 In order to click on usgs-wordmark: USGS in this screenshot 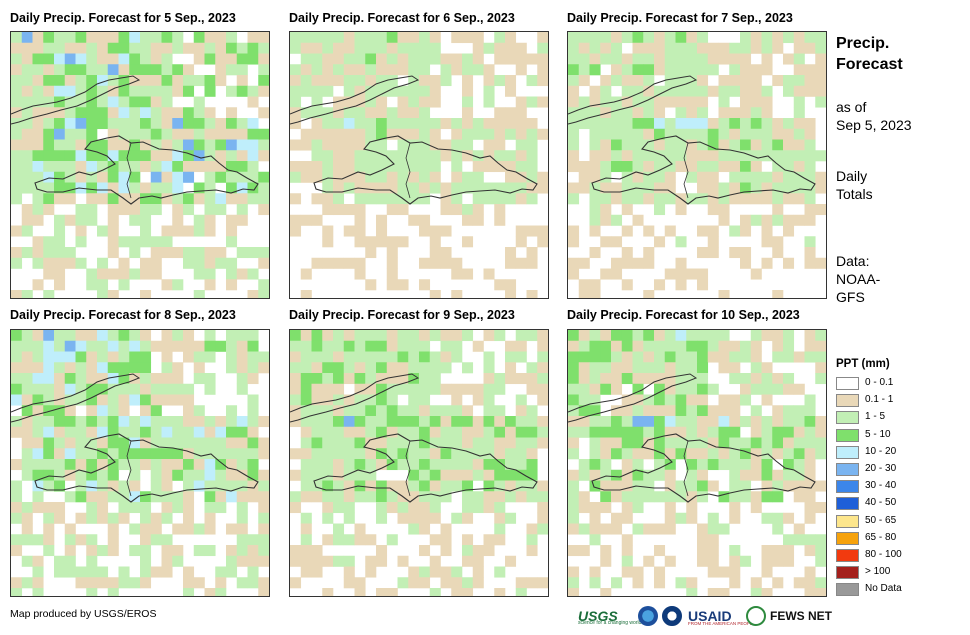, I will do `click(598, 616)`.